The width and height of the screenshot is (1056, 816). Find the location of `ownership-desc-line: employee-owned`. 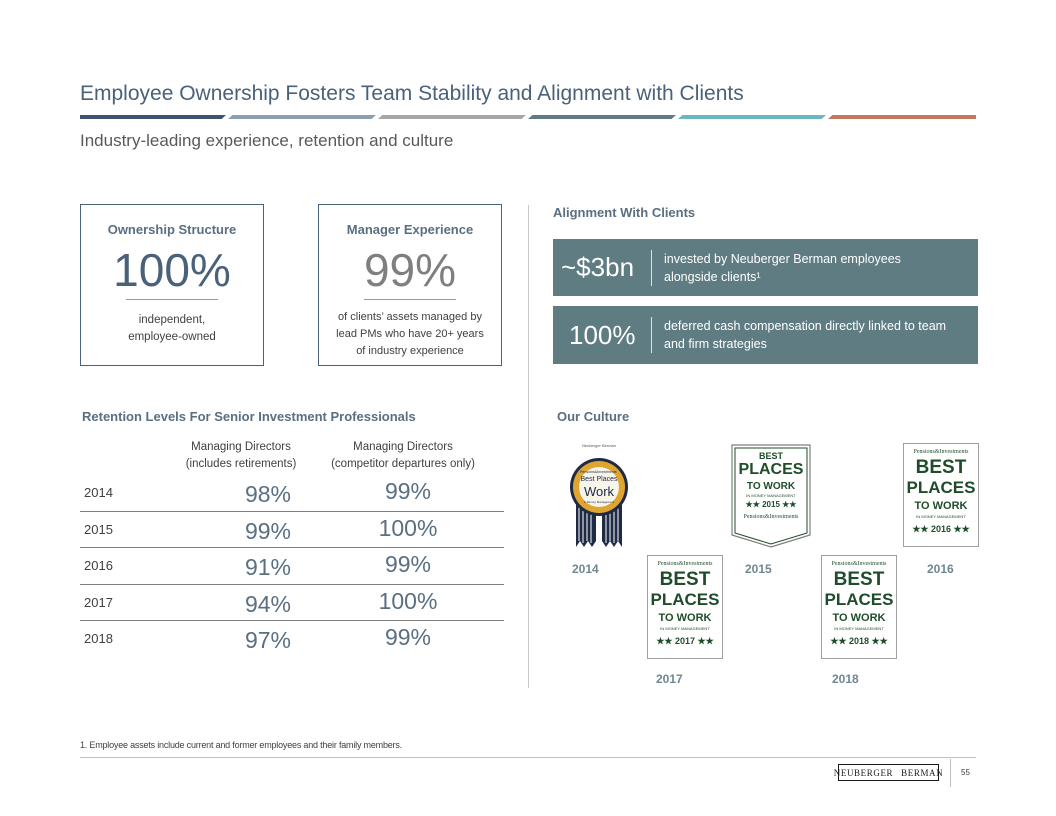

ownership-desc-line: employee-owned is located at coordinates (172, 337).